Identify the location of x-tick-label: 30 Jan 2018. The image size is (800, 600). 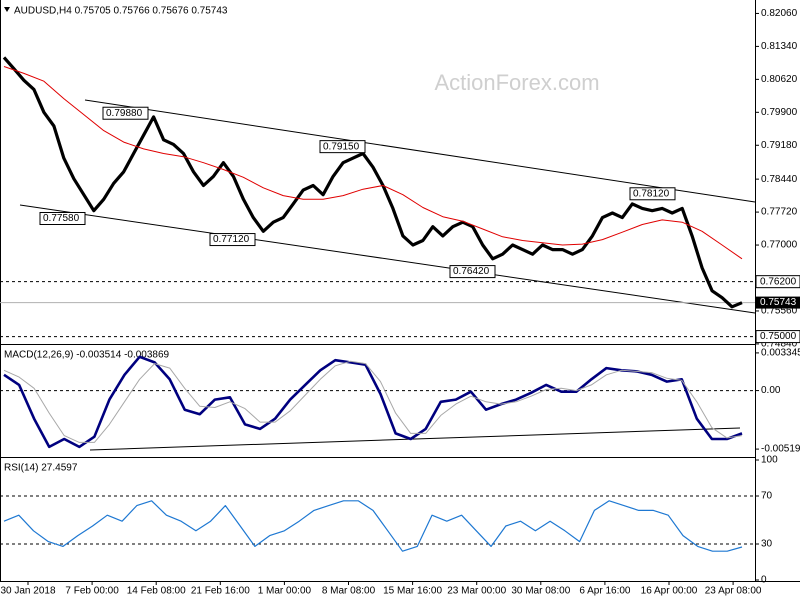
(27, 591).